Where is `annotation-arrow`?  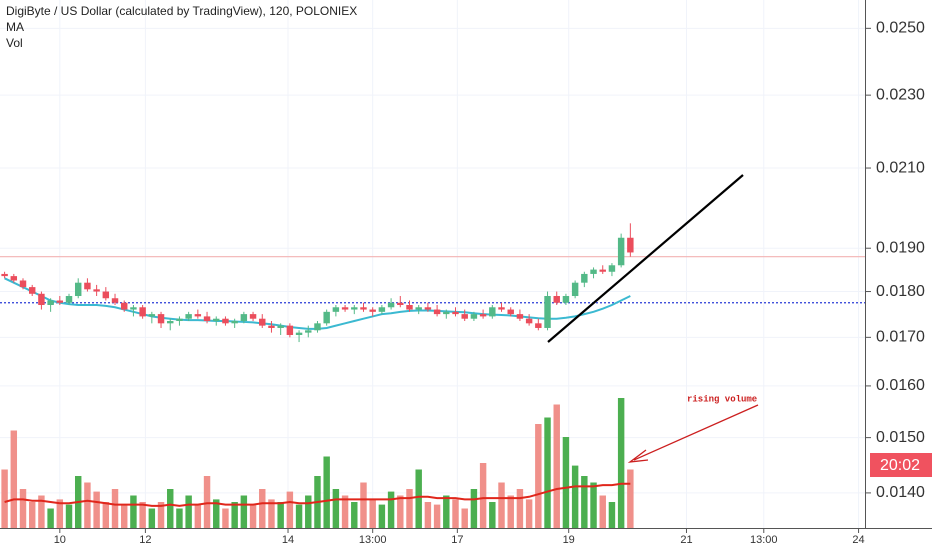
annotation-arrow is located at coordinates (696, 432).